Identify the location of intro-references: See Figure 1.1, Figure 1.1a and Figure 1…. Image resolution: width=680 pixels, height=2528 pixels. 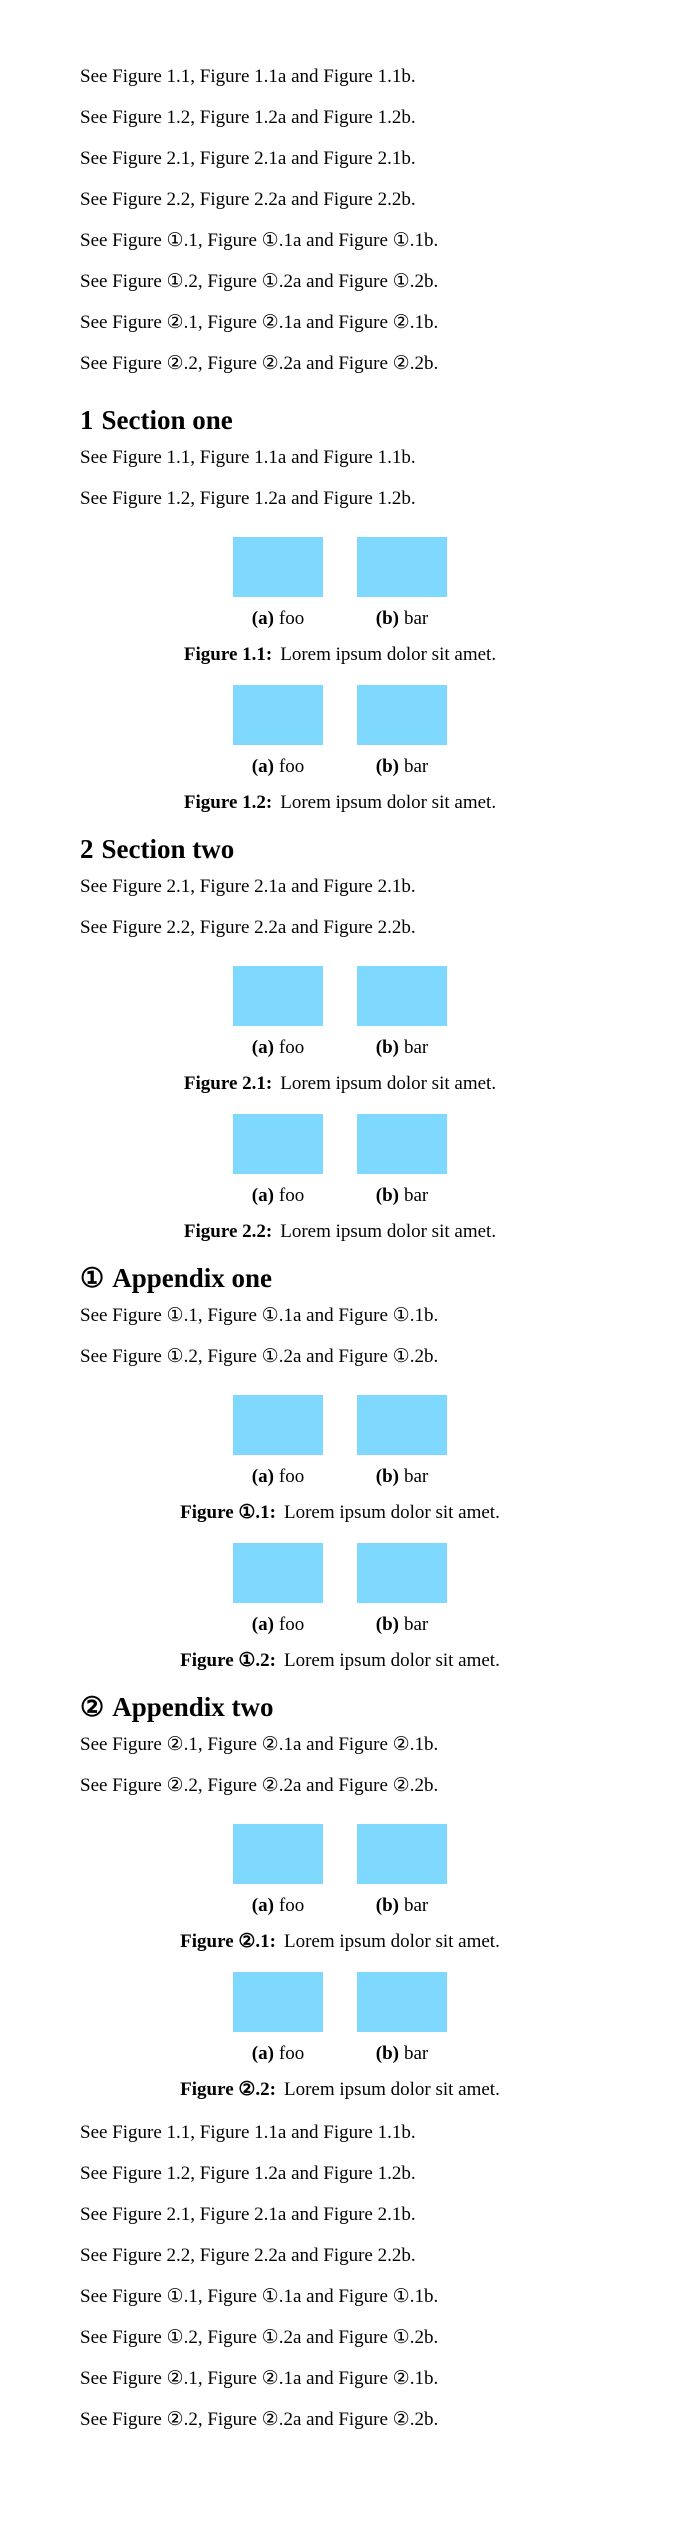
(340, 228).